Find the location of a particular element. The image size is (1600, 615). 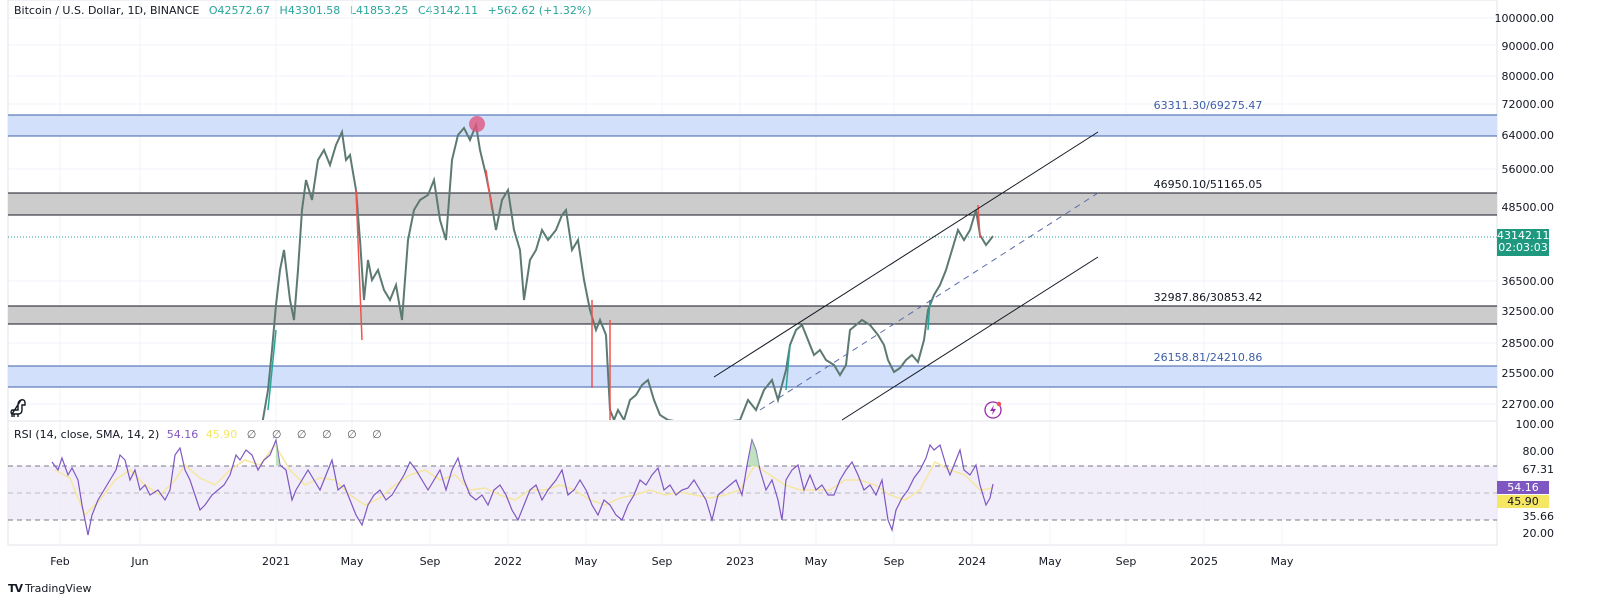

zone-label-3: 32987.86/30853.42 is located at coordinates (1208, 297).